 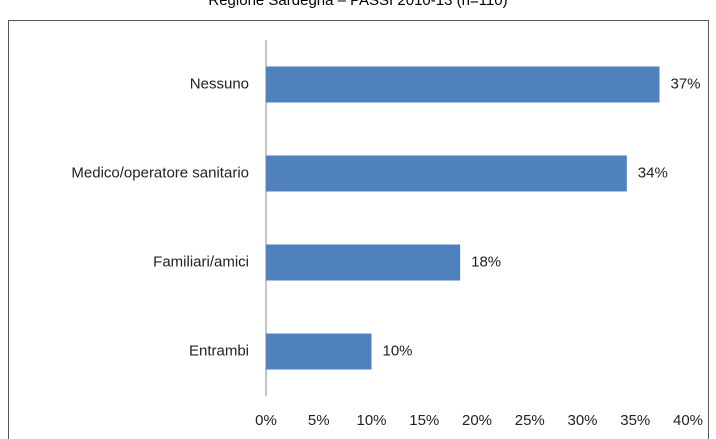 What do you see at coordinates (530, 420) in the screenshot?
I see `x-tick-label: 25%` at bounding box center [530, 420].